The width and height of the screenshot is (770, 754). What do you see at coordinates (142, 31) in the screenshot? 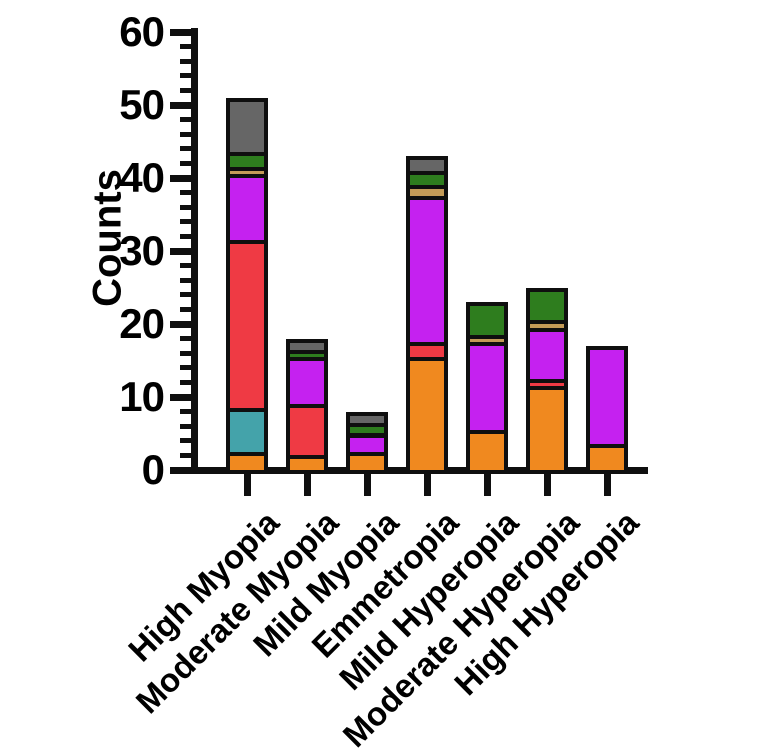
I see `y-tick-label: 60` at bounding box center [142, 31].